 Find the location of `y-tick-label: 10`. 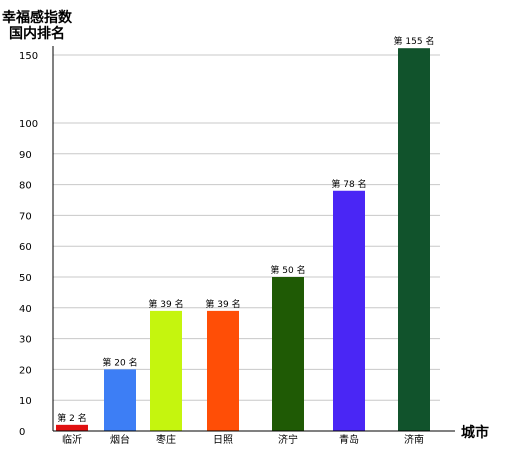

y-tick-label: 10 is located at coordinates (25, 401).